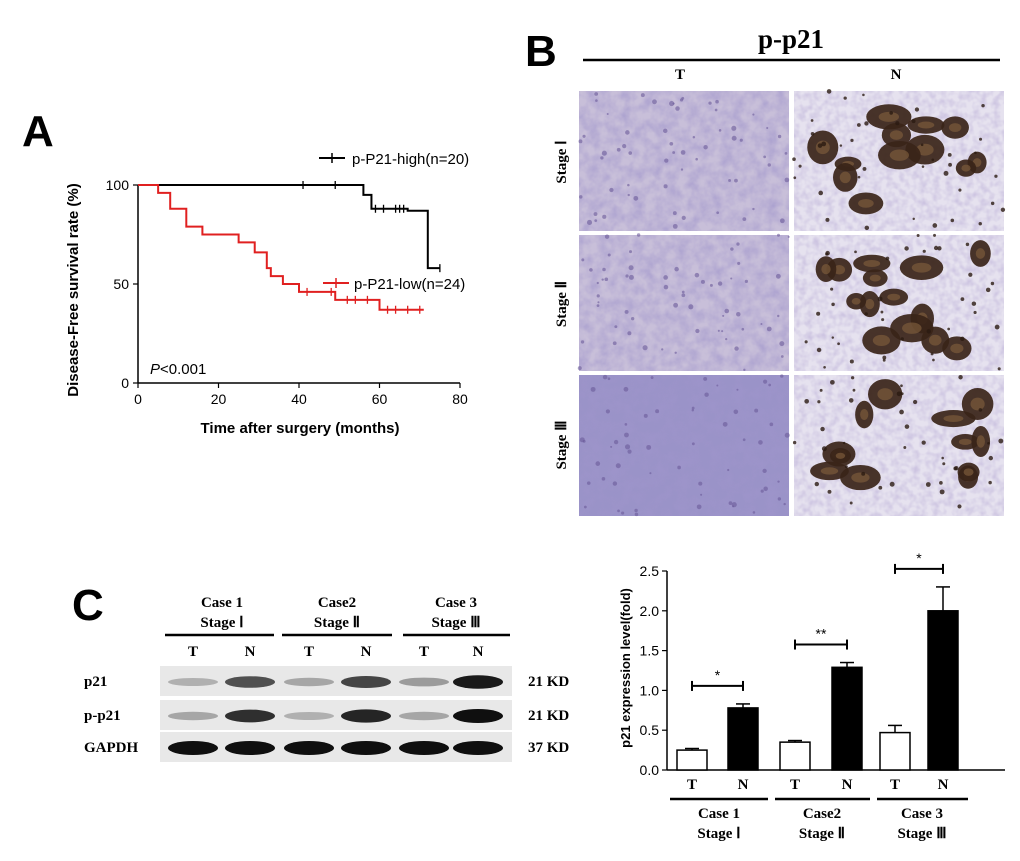  I want to click on km-legend-high-label: p-P21-high(n=20), so click(410, 159).